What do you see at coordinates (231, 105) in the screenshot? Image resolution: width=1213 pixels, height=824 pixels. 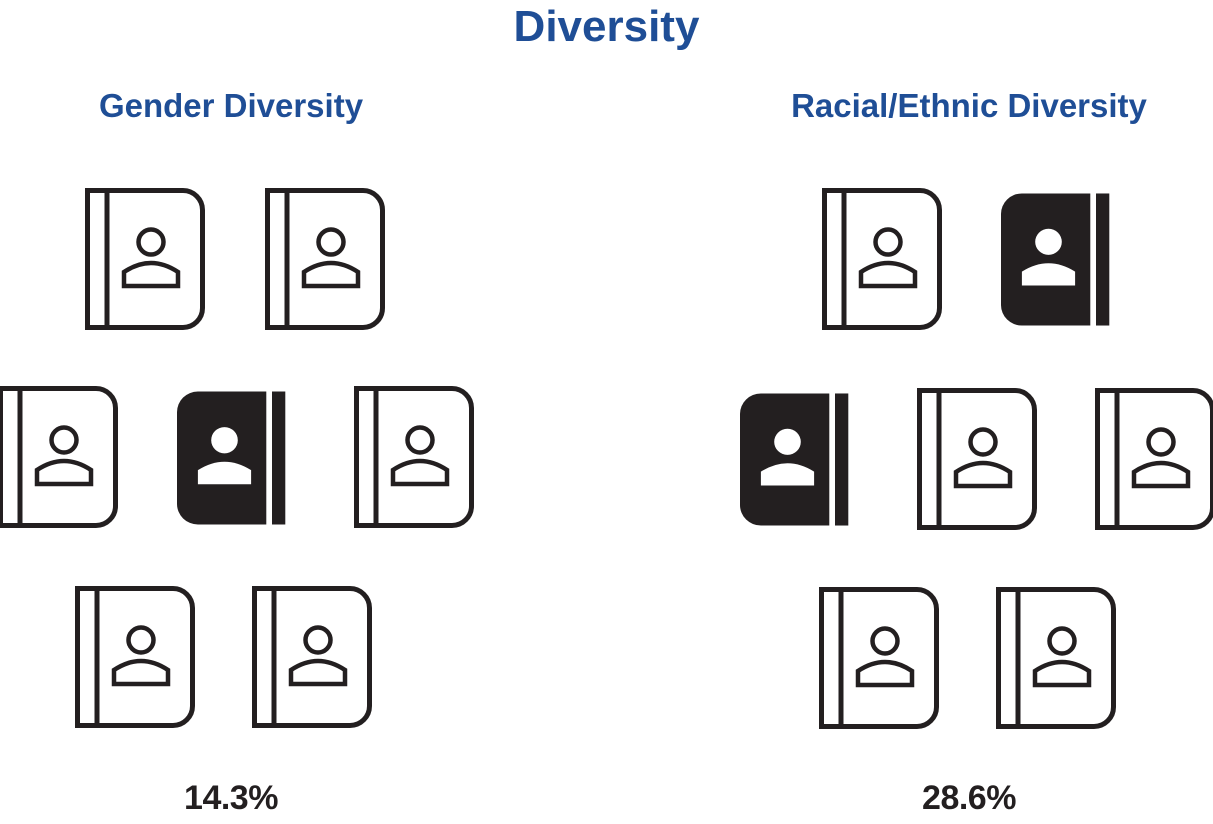 I see `gender-diversity-title: Gender Diversity` at bounding box center [231, 105].